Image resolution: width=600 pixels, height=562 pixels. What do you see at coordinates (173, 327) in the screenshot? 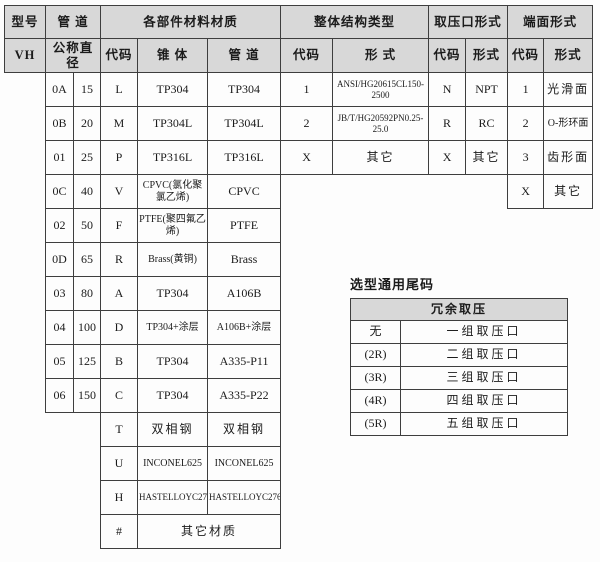
I see `cone-material-cell: TP304+涂层` at bounding box center [173, 327].